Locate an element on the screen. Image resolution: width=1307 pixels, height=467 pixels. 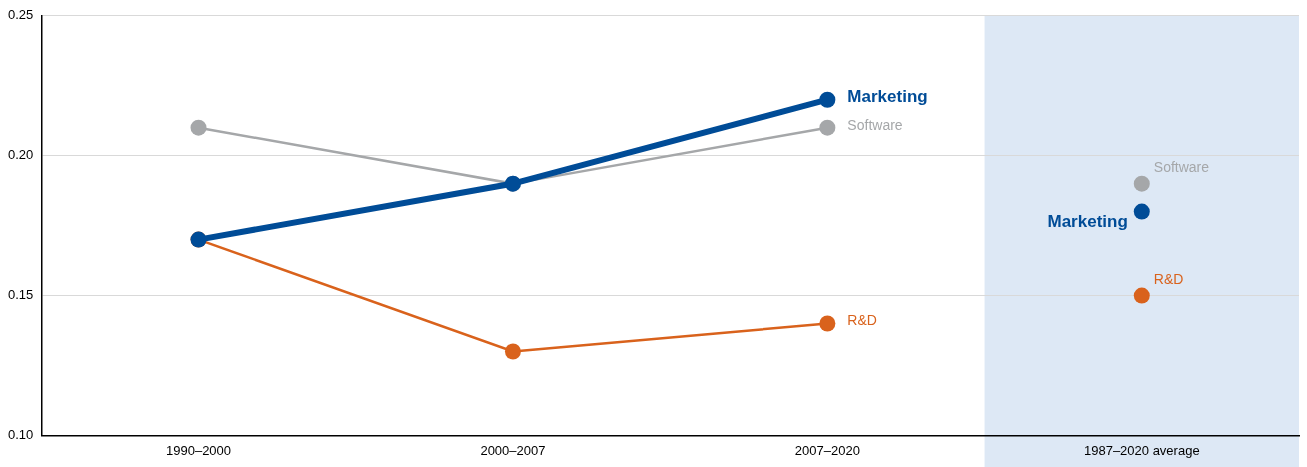
y-tick-label: 0.15 is located at coordinates (20, 295).